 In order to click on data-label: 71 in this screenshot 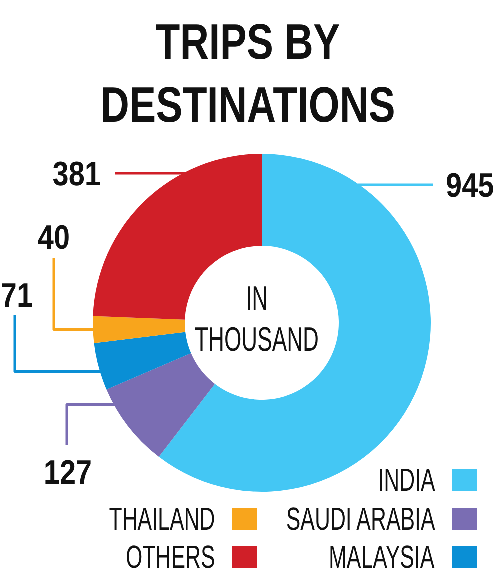, I will do `click(17, 295)`.